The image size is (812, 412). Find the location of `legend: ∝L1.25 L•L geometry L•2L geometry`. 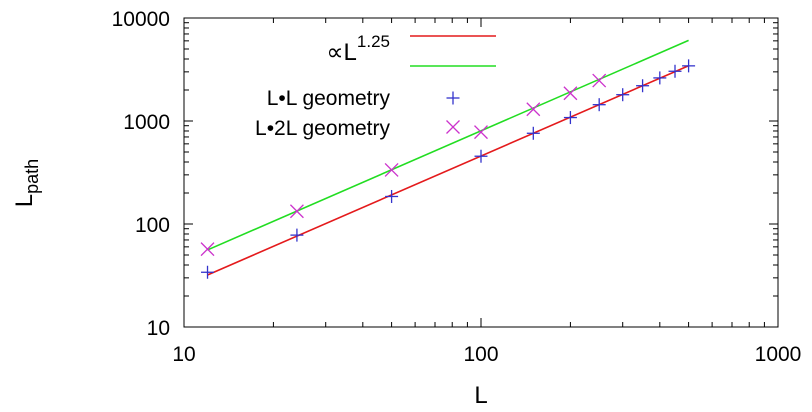

legend: ∝L1.25 L•L geometry L•2L geometry is located at coordinates (375, 86).